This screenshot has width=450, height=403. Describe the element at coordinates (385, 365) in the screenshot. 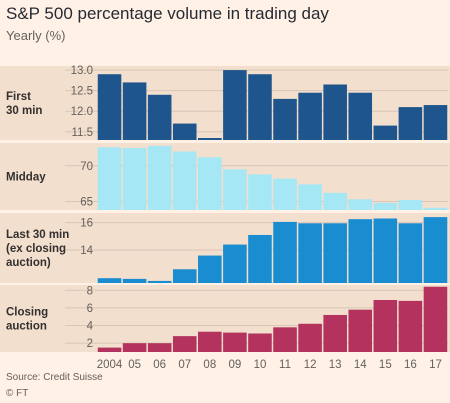

I see `x-tick-label: 15` at that location.